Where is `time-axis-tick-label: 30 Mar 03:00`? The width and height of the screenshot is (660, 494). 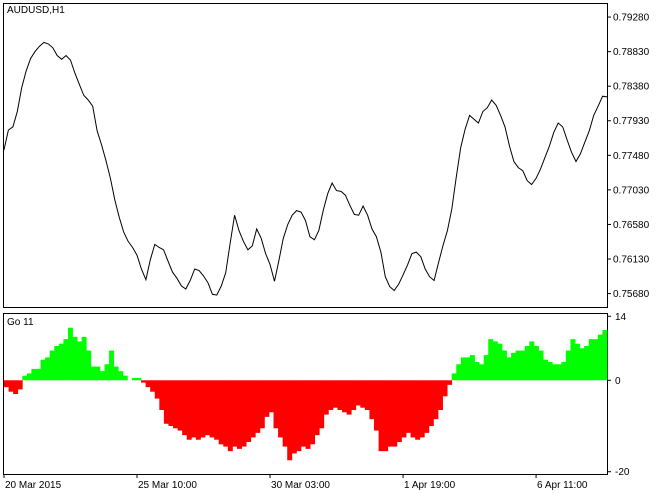
time-axis-tick-label: 30 Mar 03:00 is located at coordinates (300, 485).